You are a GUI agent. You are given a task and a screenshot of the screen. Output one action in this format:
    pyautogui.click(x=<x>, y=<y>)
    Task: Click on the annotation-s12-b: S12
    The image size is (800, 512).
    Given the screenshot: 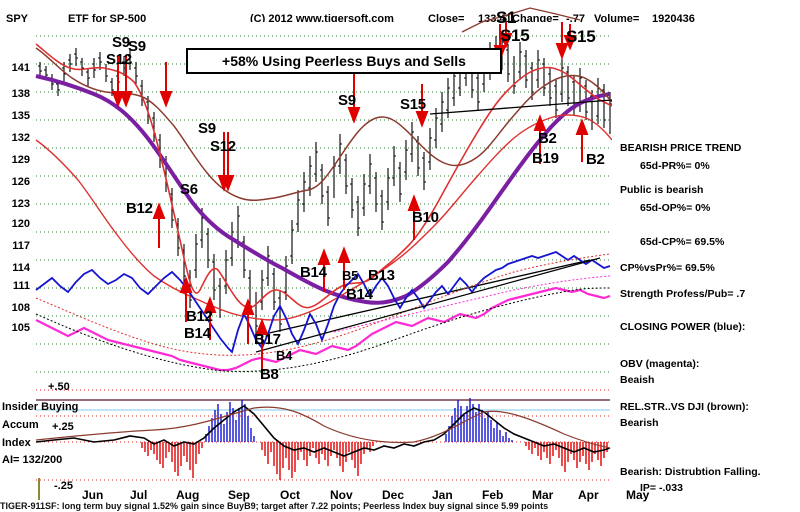 What is the action you would take?
    pyautogui.click(x=223, y=146)
    